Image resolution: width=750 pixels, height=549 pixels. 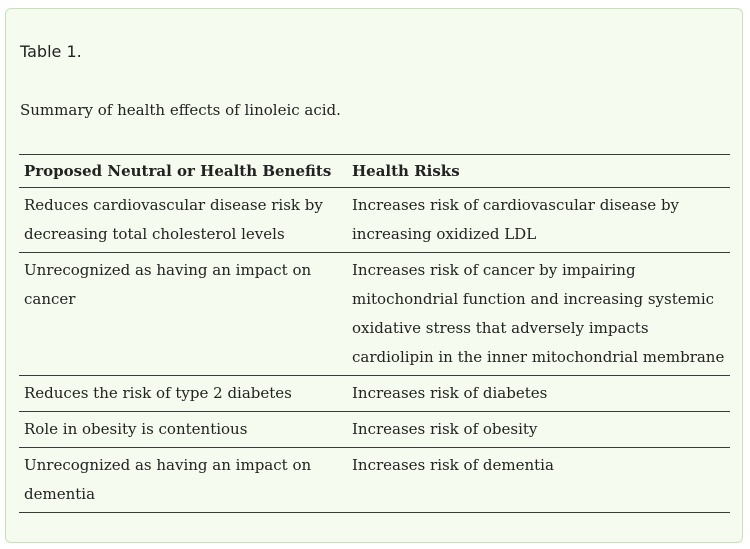 I want to click on table-label: Table 1., so click(x=51, y=51).